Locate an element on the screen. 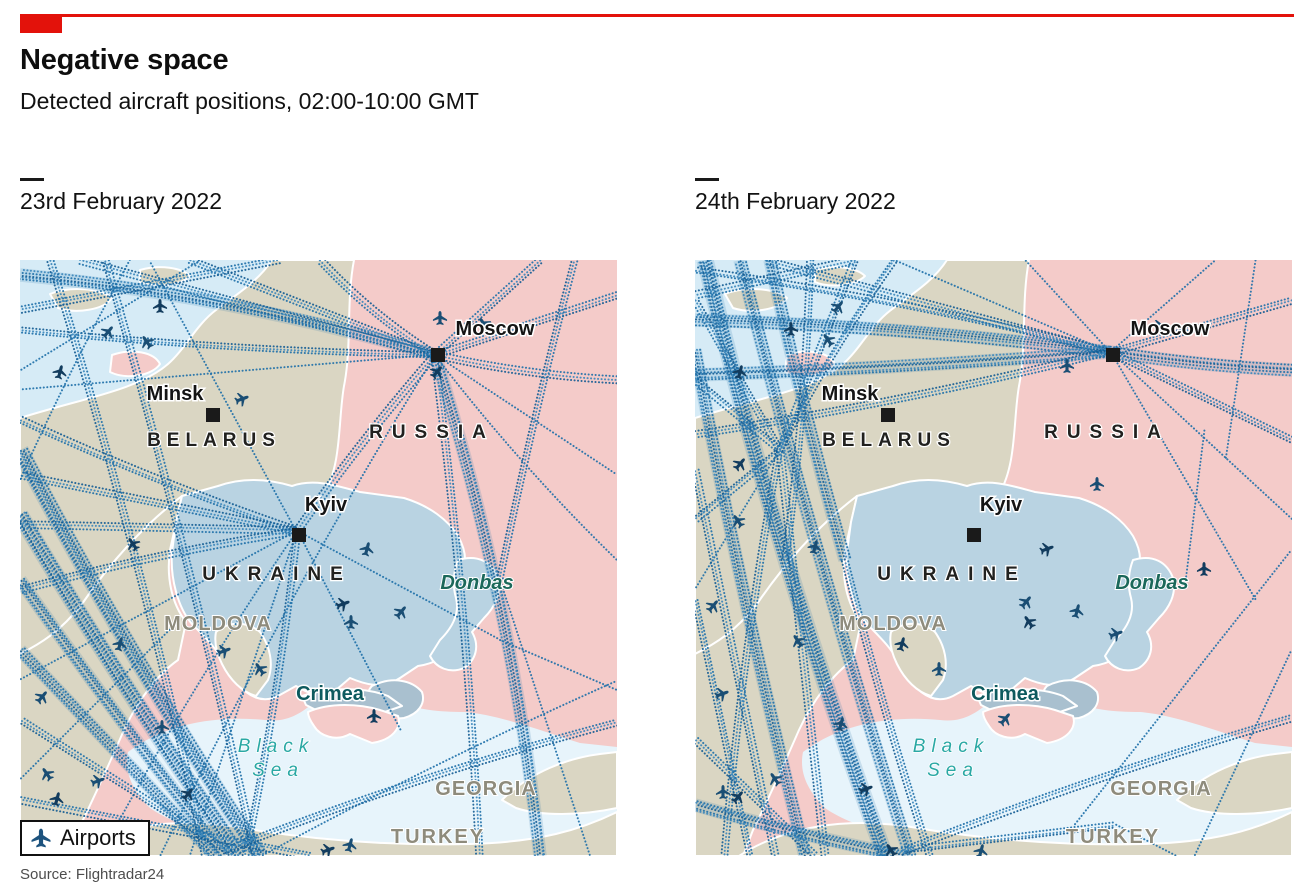 This screenshot has width=1314, height=883. map-label-crimea: Crimea is located at coordinates (1005, 694).